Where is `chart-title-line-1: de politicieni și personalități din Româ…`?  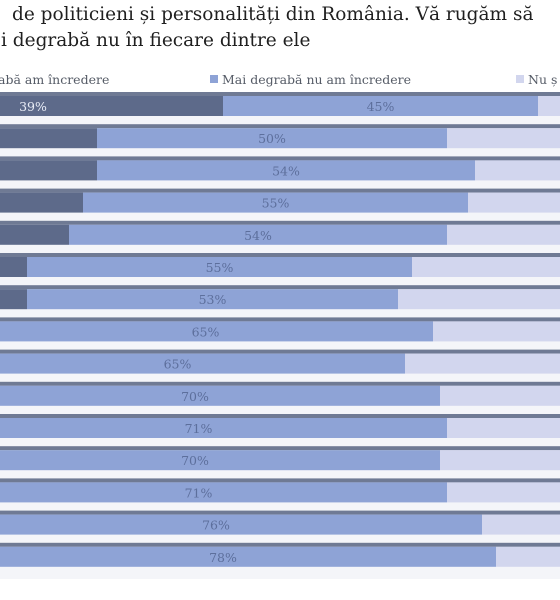
chart-title-line-1: de politicieni și personalități din Româ… is located at coordinates (273, 14).